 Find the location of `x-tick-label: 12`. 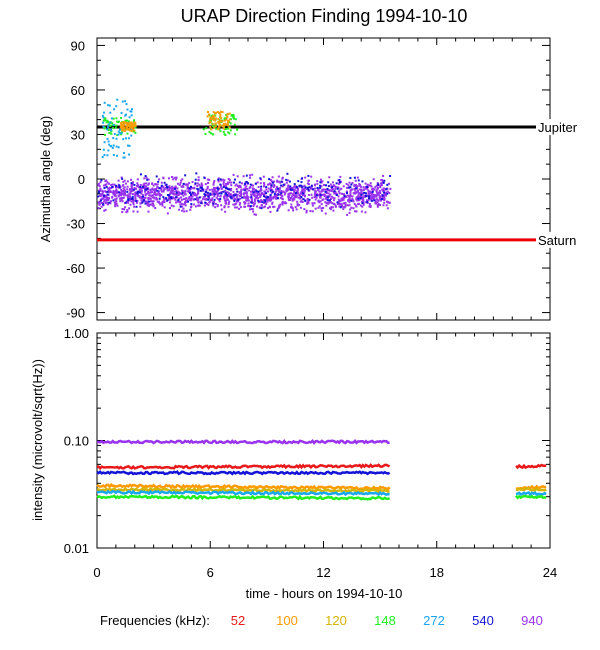

x-tick-label: 12 is located at coordinates (323, 572).